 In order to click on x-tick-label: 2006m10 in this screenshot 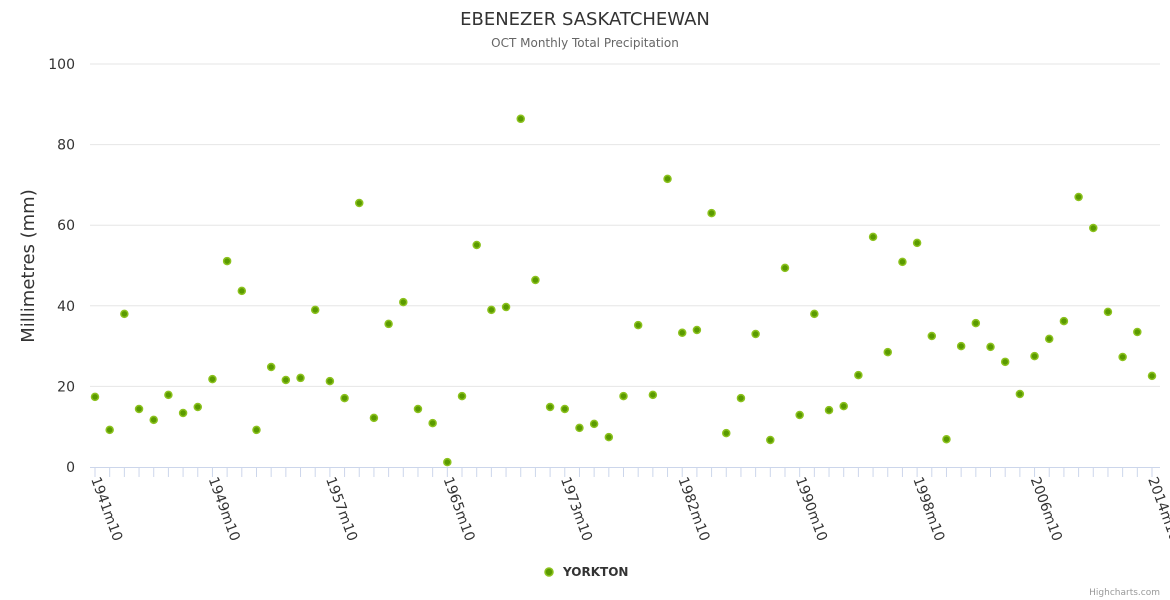, I will do `click(1046, 509)`.